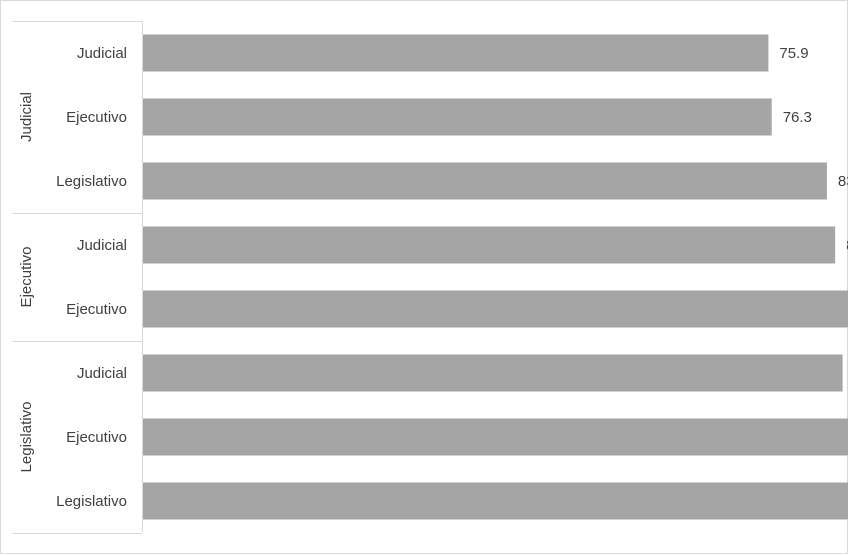 The height and width of the screenshot is (556, 848). I want to click on data-label: 76.3, so click(797, 117).